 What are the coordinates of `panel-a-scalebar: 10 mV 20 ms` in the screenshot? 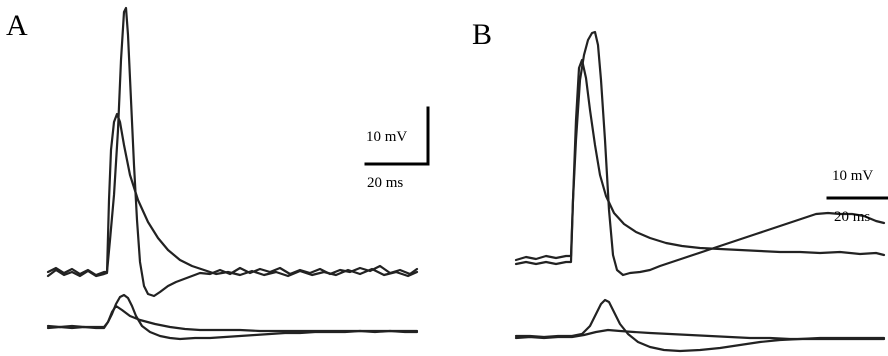 It's located at (397, 148).